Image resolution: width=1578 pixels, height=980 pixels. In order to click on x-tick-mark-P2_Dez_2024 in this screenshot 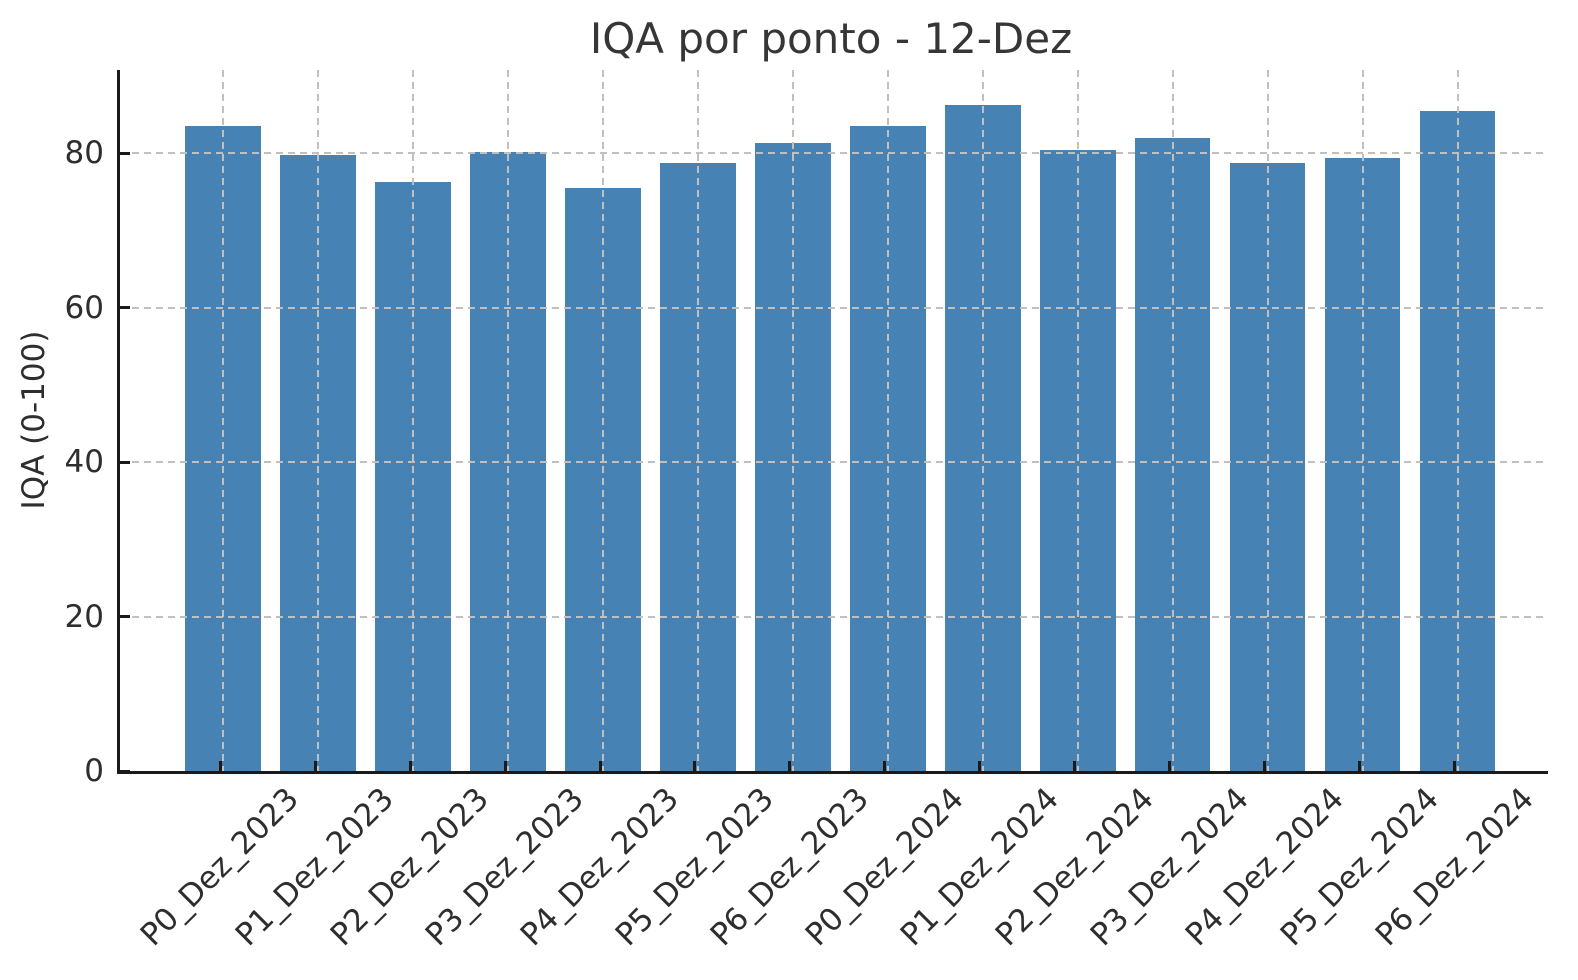, I will do `click(1075, 766)`.